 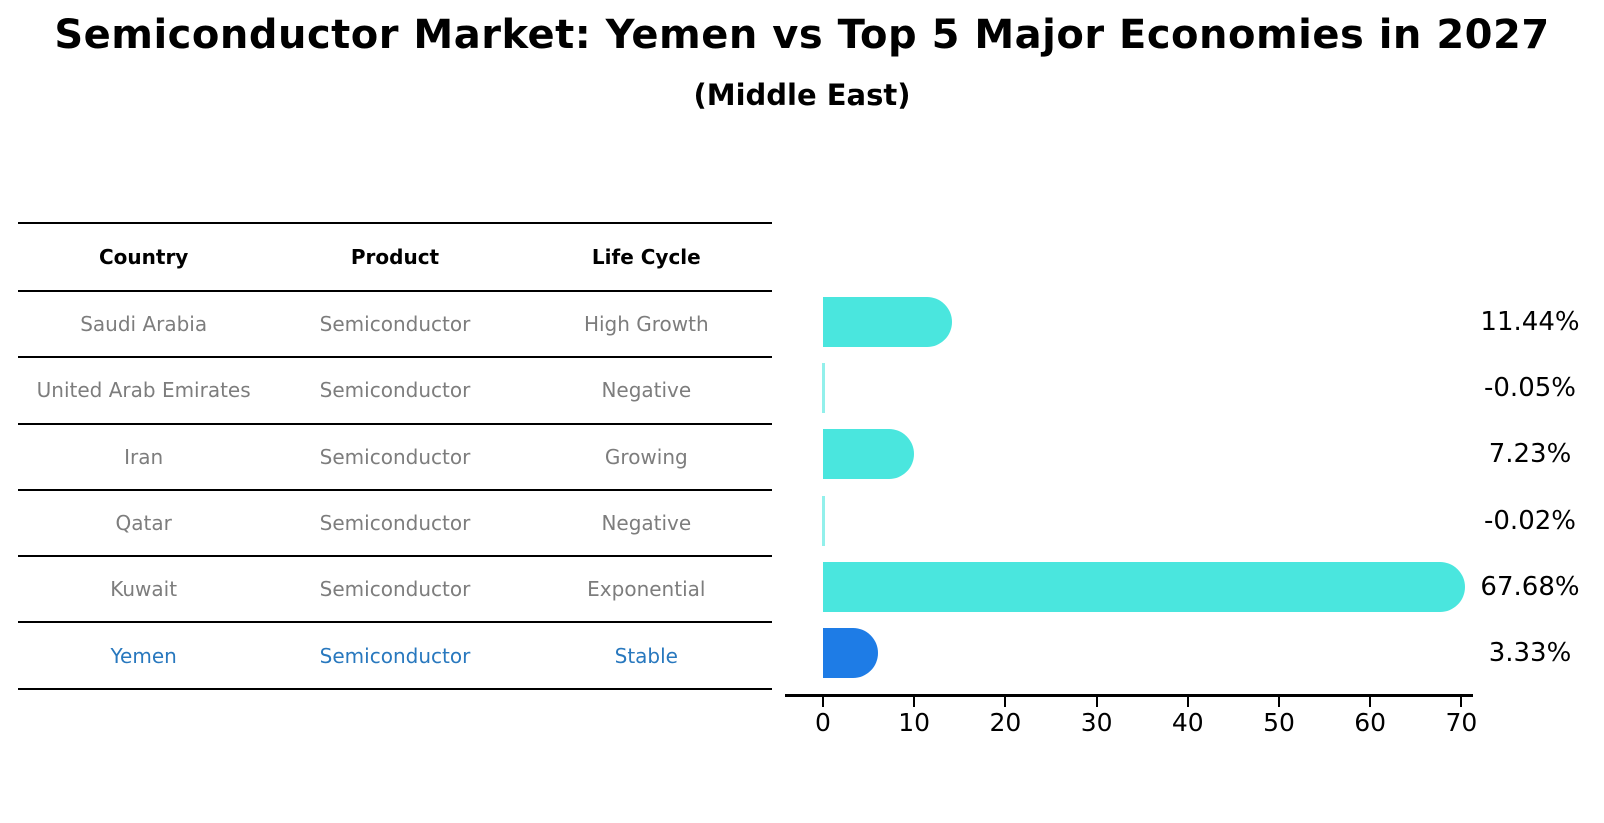 I want to click on cell-country: Iran, so click(x=144, y=456).